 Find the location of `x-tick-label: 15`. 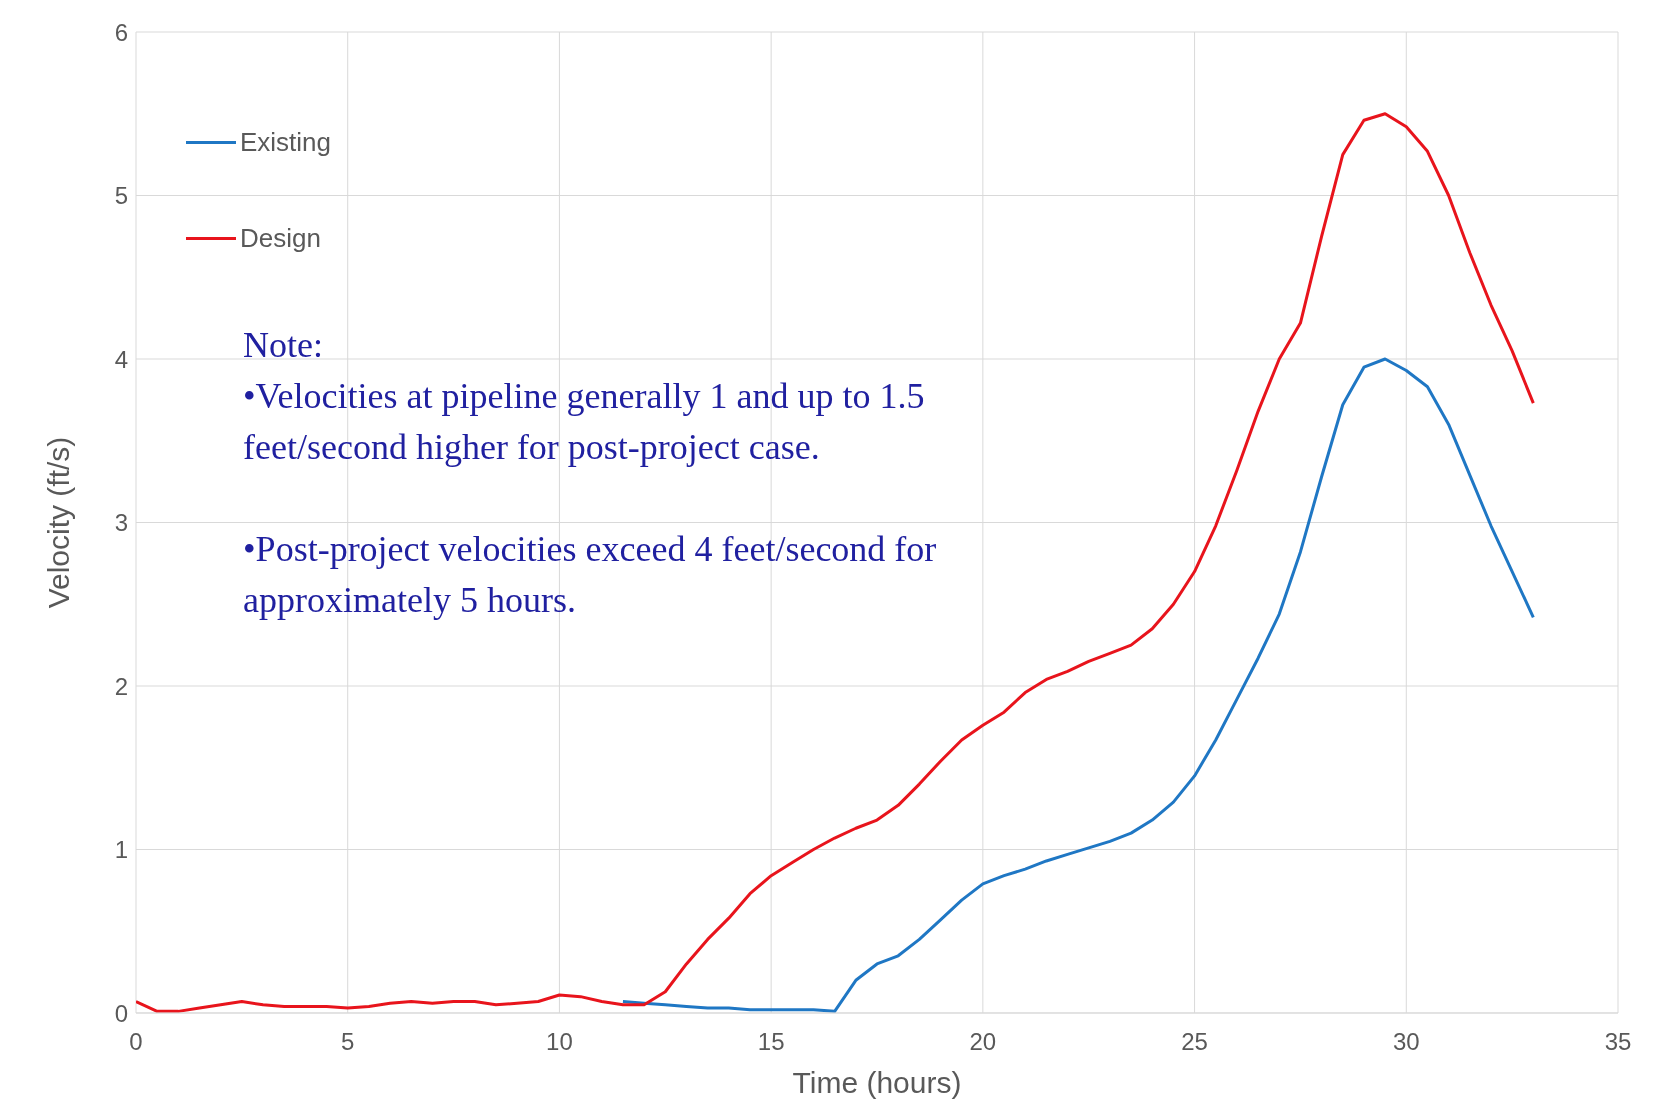

x-tick-label: 15 is located at coordinates (771, 1042).